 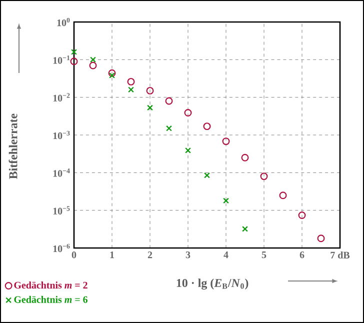 I want to click on x-tick-label: 7 dB, so click(x=340, y=255).